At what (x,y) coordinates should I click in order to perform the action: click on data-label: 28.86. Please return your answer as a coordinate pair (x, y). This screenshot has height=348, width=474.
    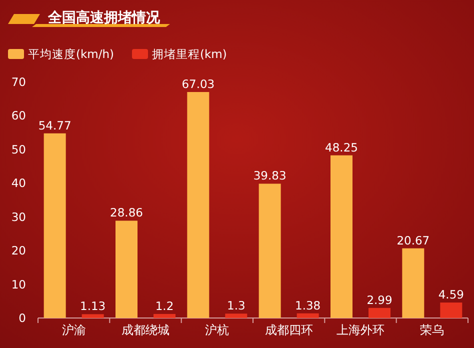
    Looking at the image, I should click on (126, 213).